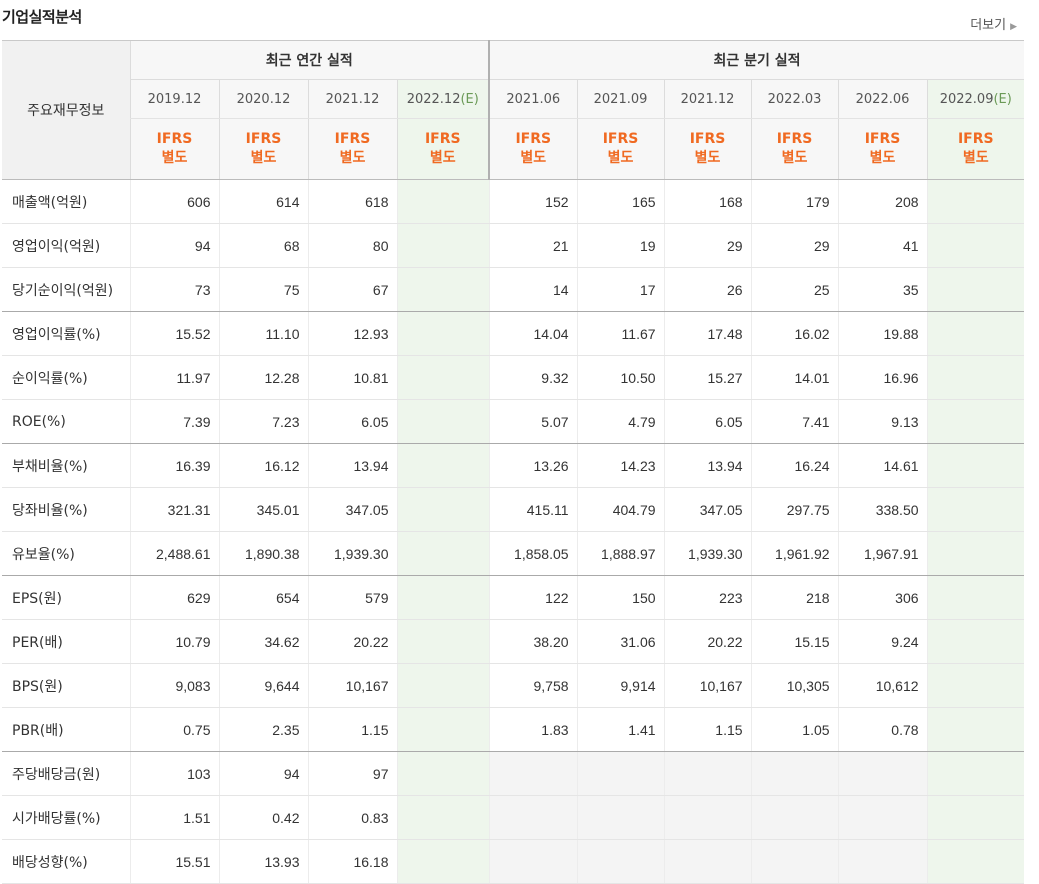 The image size is (1039, 884). I want to click on table-cell: 223, so click(707, 597).